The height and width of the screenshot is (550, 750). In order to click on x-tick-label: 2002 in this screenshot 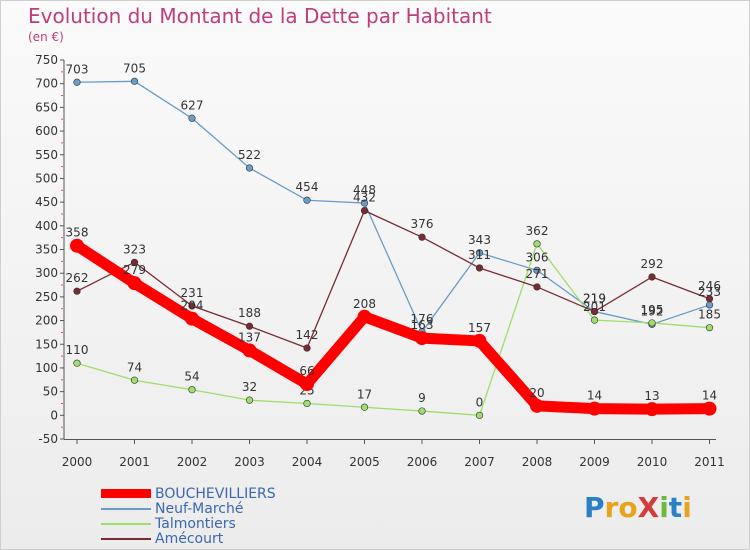, I will do `click(192, 462)`.